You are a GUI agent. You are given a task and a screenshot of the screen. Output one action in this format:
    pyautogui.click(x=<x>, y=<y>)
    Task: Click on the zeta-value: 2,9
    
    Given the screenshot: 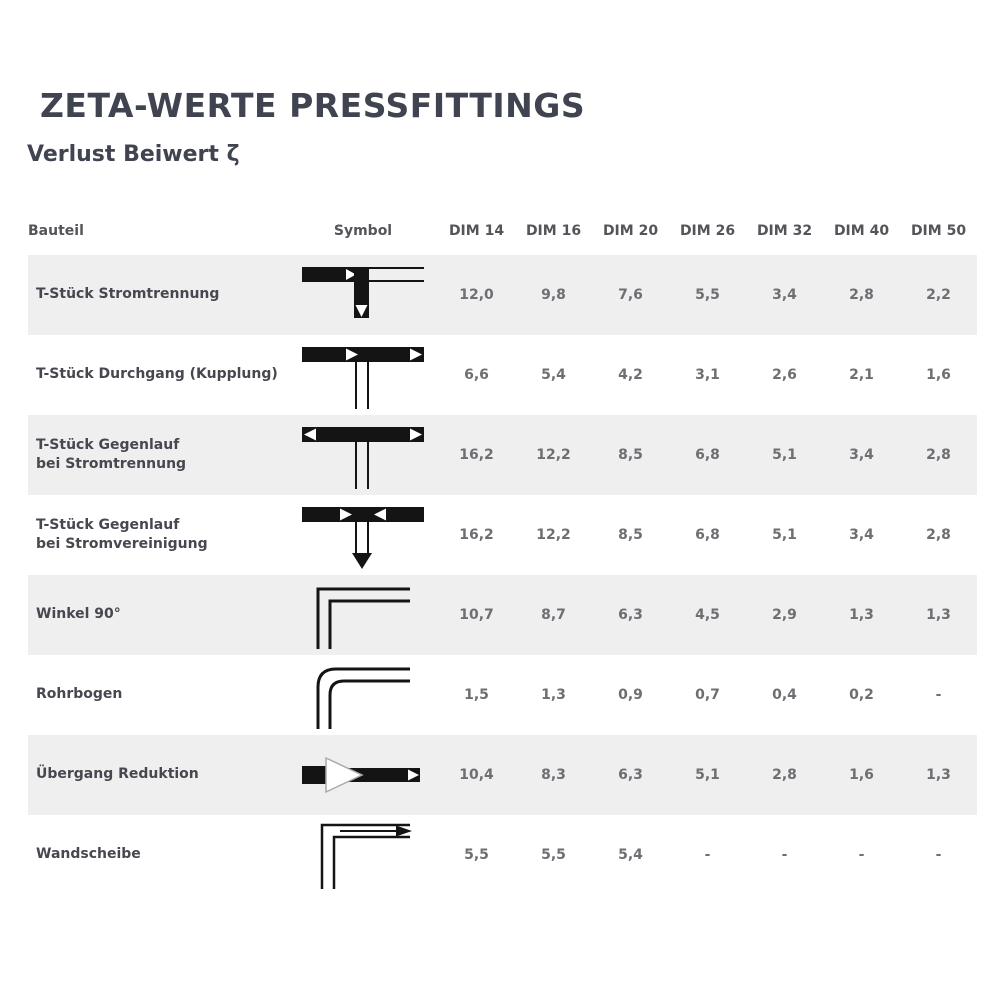 What is the action you would take?
    pyautogui.click(x=784, y=614)
    